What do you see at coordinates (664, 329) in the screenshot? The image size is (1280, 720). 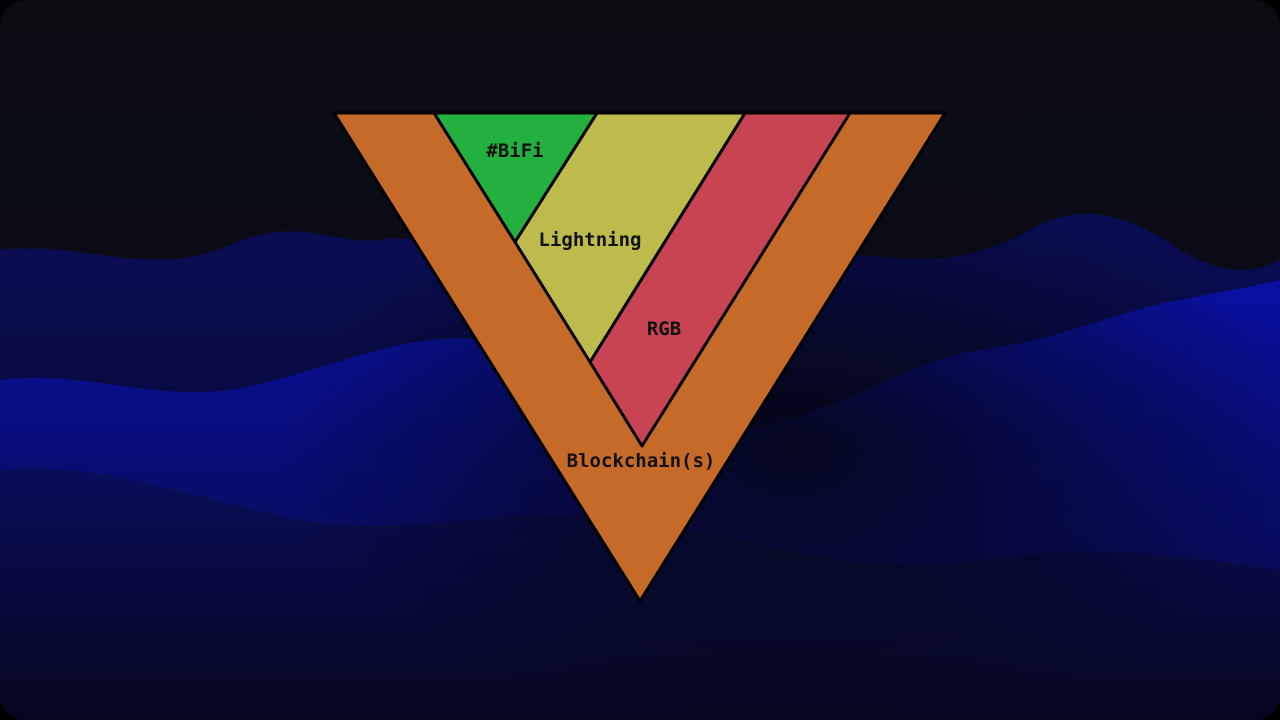 I see `layer-rgb-label: RGB` at bounding box center [664, 329].